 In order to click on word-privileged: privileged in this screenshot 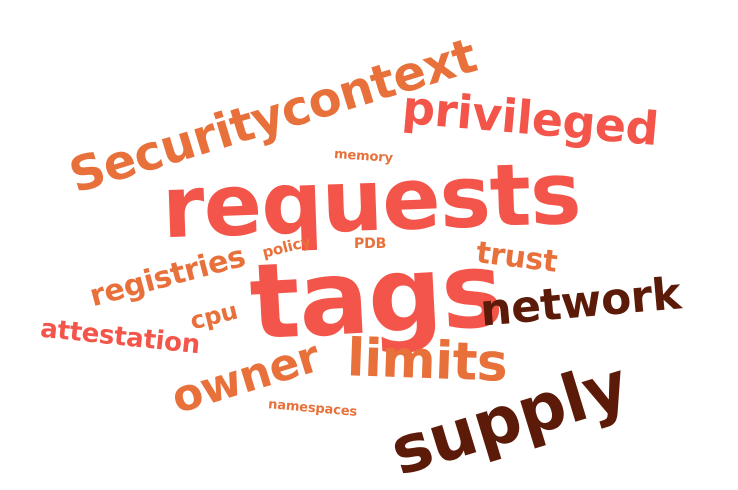, I will do `click(530, 118)`.